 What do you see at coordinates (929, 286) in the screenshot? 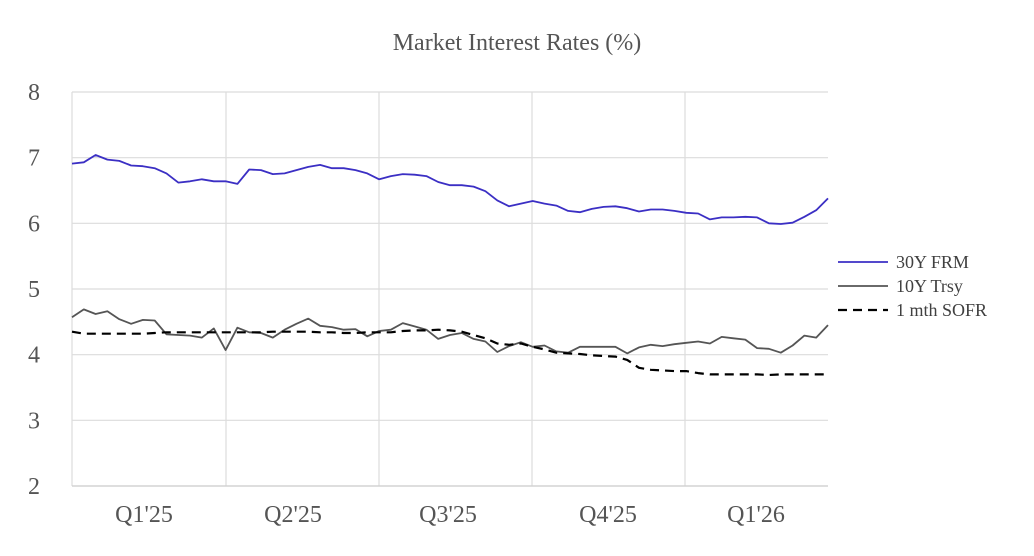
I see `legend-label: 10Y Trsy` at bounding box center [929, 286].